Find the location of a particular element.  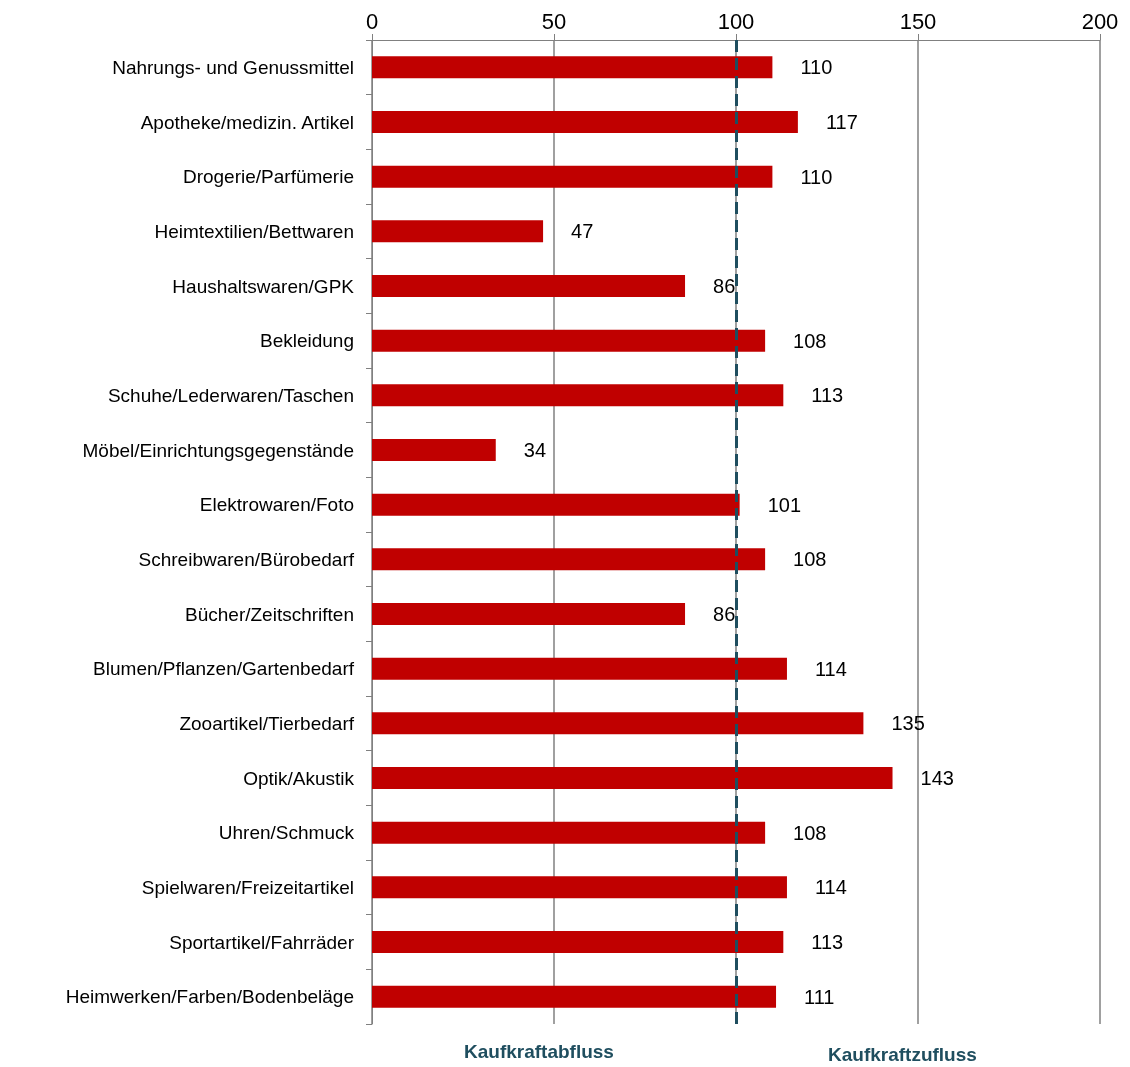

data-label: 135 is located at coordinates (908, 723).